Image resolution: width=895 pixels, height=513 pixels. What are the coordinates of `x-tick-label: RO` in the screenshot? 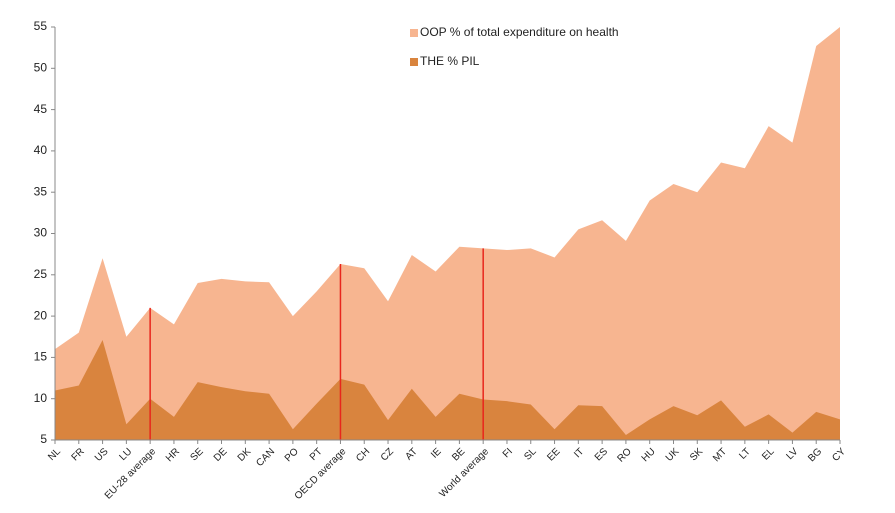 It's located at (625, 455).